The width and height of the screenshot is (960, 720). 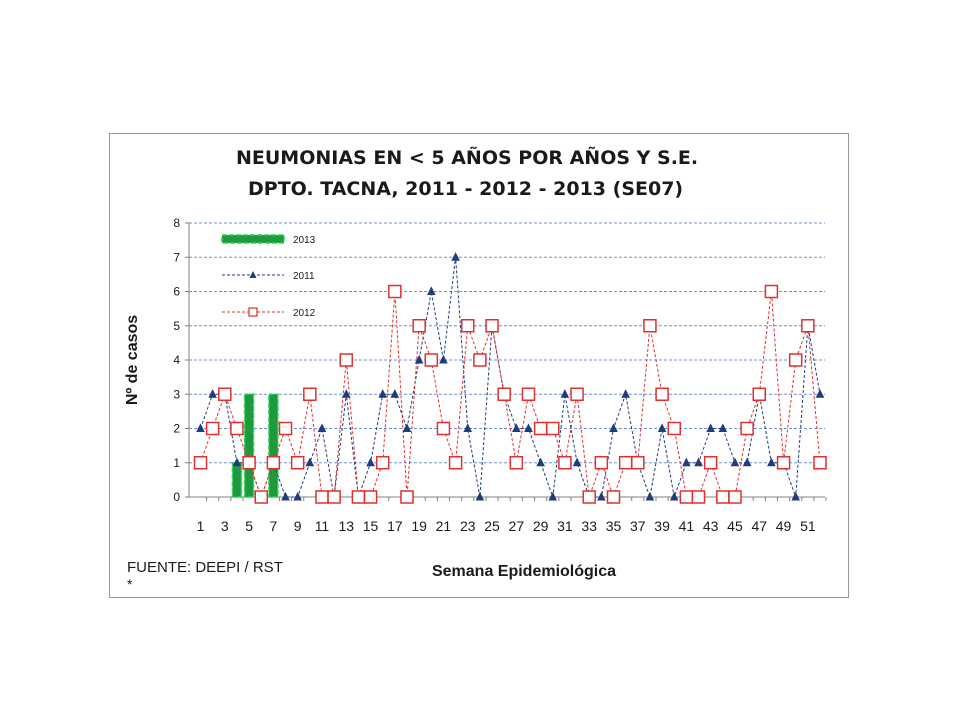 What do you see at coordinates (176, 429) in the screenshot?
I see `y-tick-label: 2` at bounding box center [176, 429].